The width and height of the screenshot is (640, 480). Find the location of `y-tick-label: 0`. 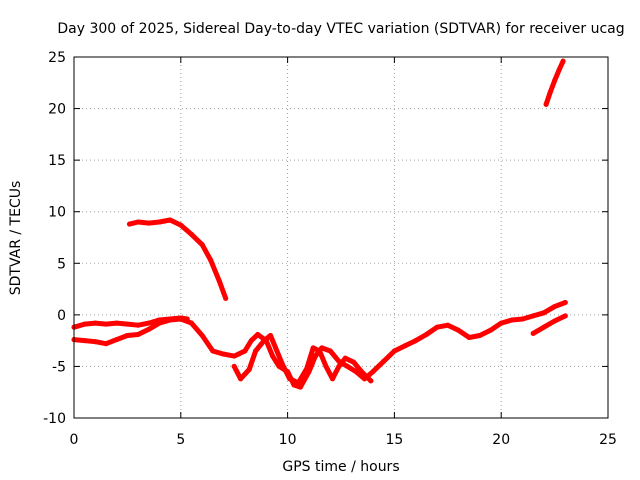

y-tick-label: 0 is located at coordinates (61, 316).